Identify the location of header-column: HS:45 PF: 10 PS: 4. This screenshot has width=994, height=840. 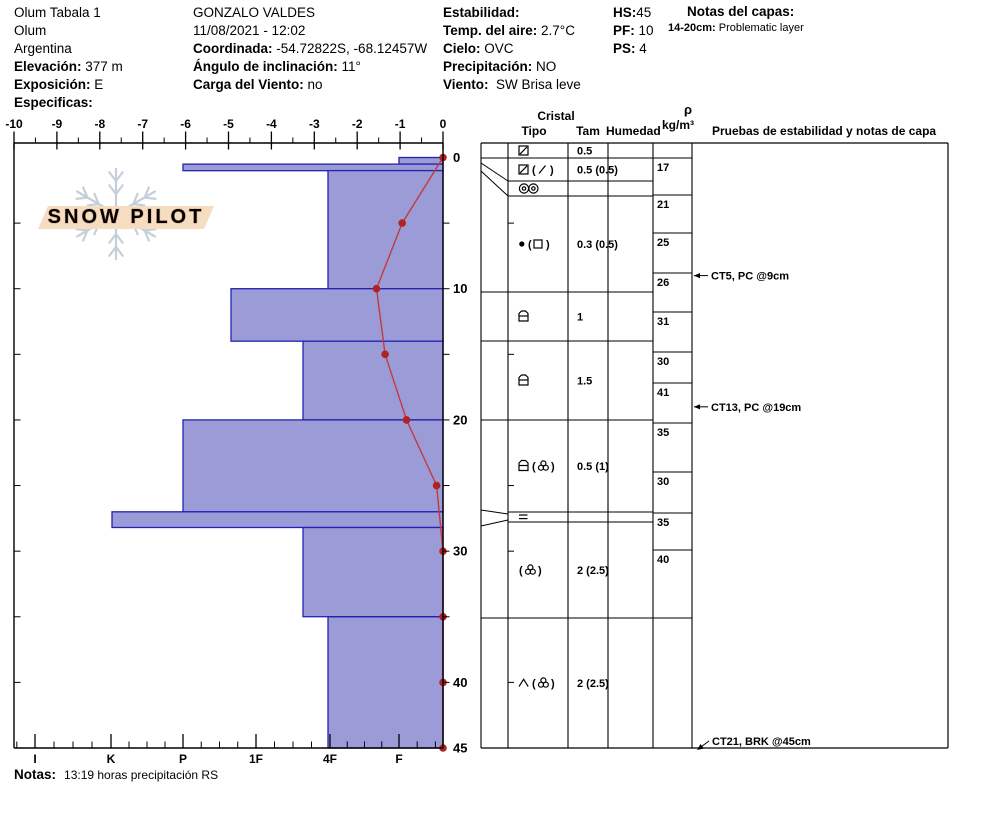
(633, 31).